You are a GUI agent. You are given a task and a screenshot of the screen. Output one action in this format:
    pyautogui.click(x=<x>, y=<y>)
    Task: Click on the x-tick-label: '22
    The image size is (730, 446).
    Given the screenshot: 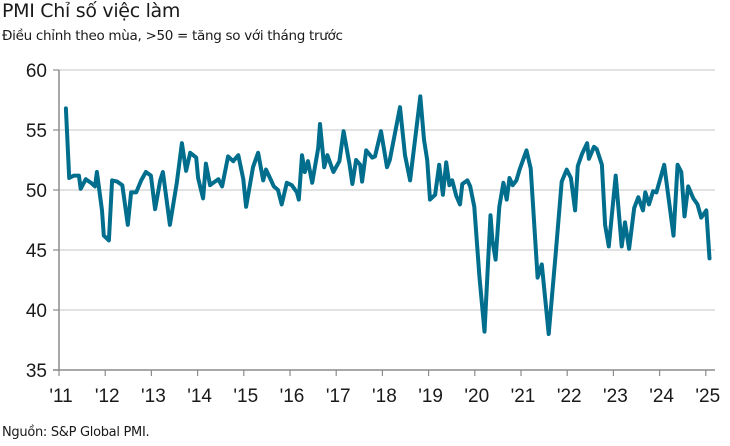 What is the action you would take?
    pyautogui.click(x=569, y=396)
    